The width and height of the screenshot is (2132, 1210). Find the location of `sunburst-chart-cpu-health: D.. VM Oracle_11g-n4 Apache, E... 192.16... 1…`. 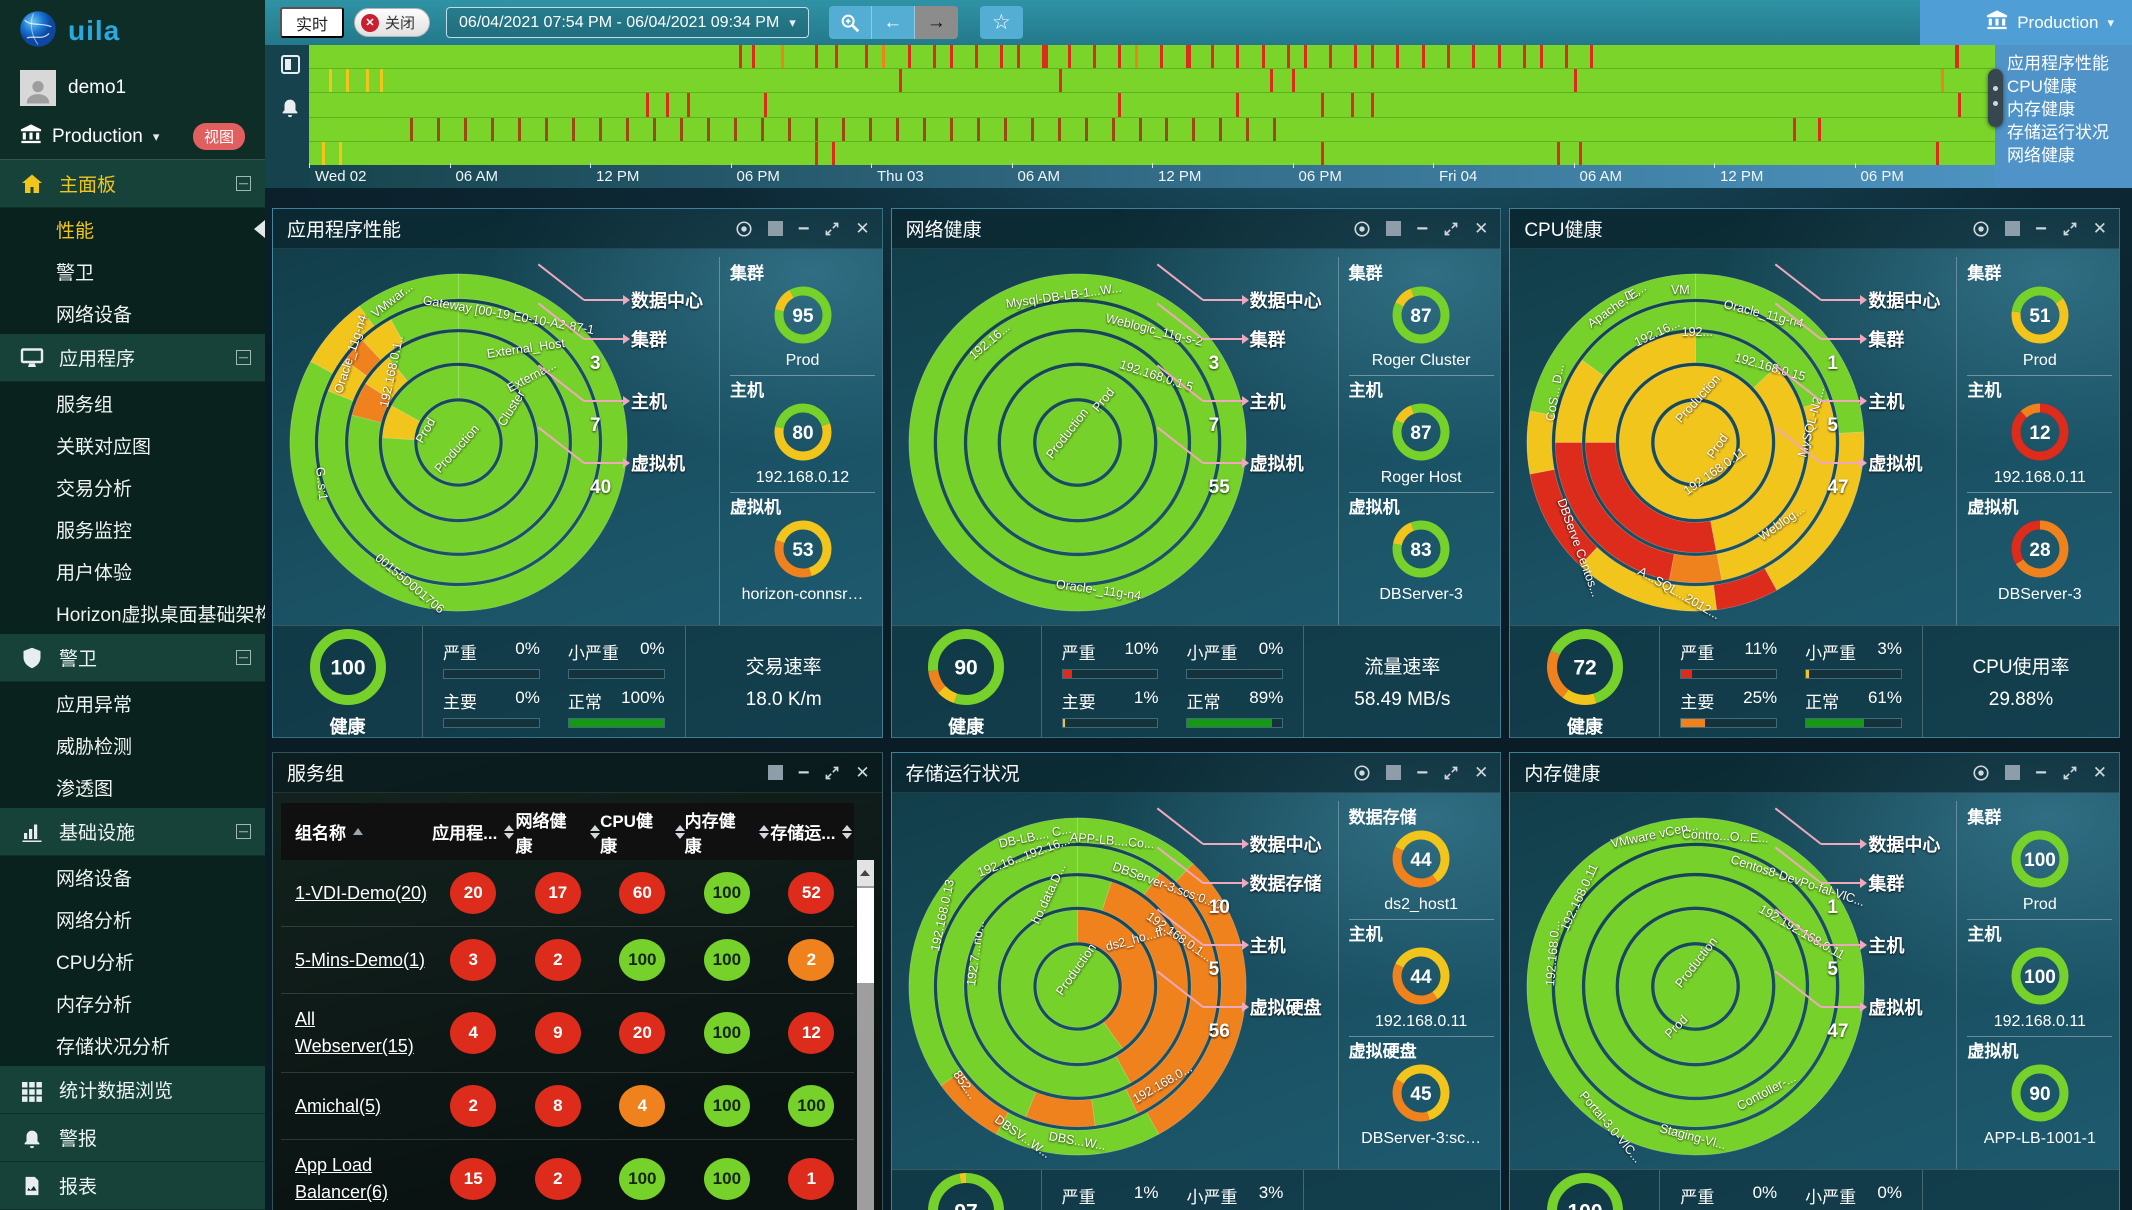

sunburst-chart-cpu-health: D.. VM Oracle_11g-n4 Apache, E... 192.16... 1… is located at coordinates (1695, 443).